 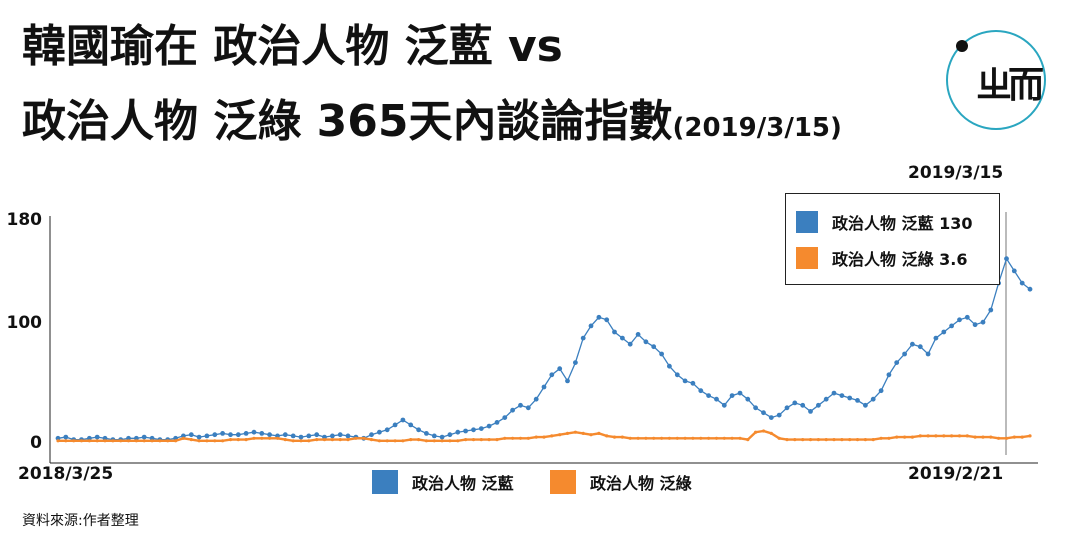 What do you see at coordinates (900, 259) in the screenshot?
I see `legend-label-orange: 政治人物 泛綠 3.6` at bounding box center [900, 259].